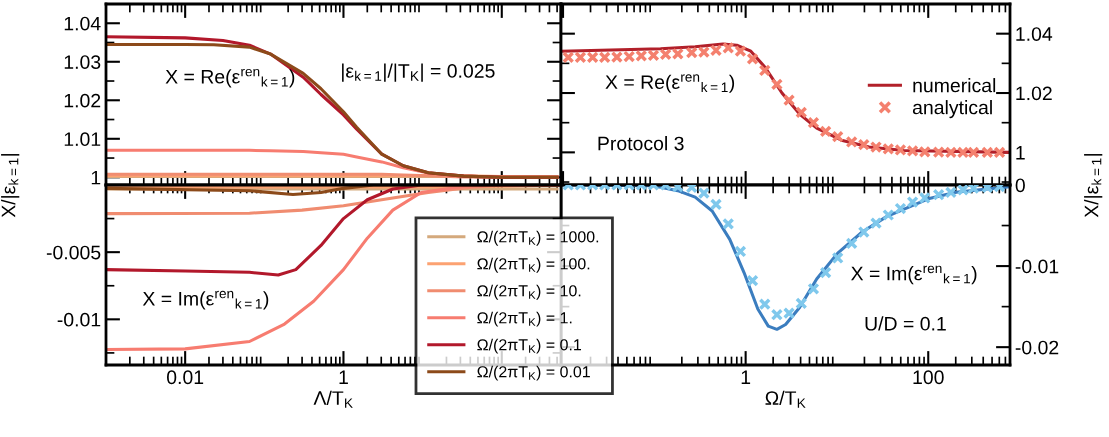  What do you see at coordinates (82, 62) in the screenshot?
I see `y-tick-label: 1.03` at bounding box center [82, 62].